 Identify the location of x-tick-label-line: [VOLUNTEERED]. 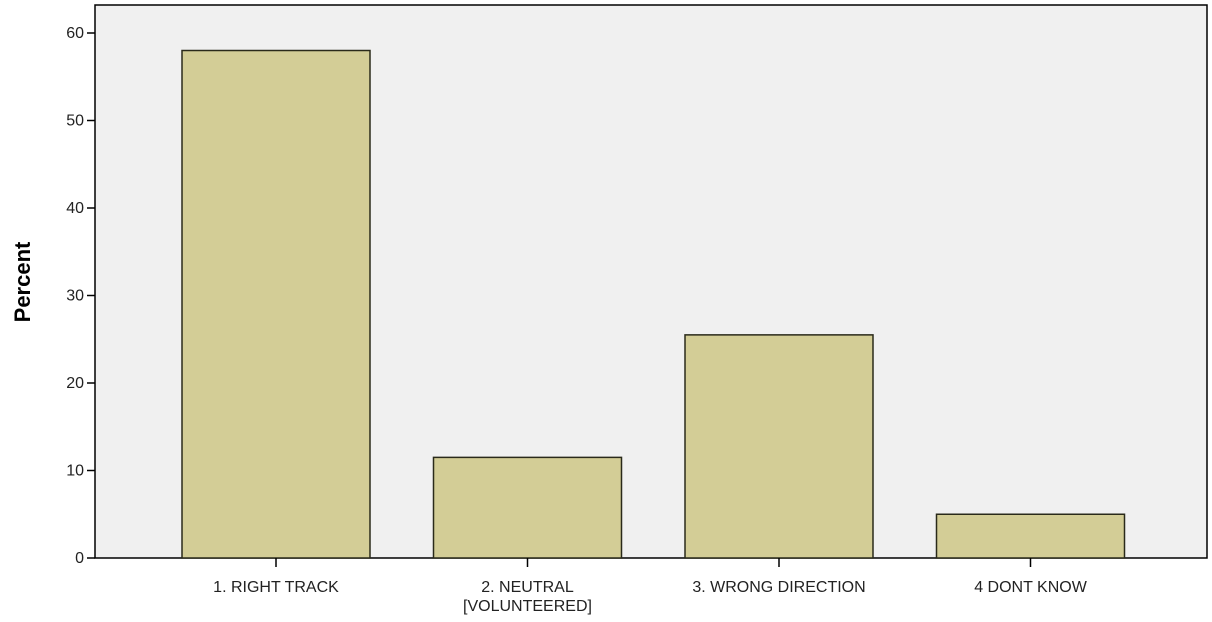
(527, 606).